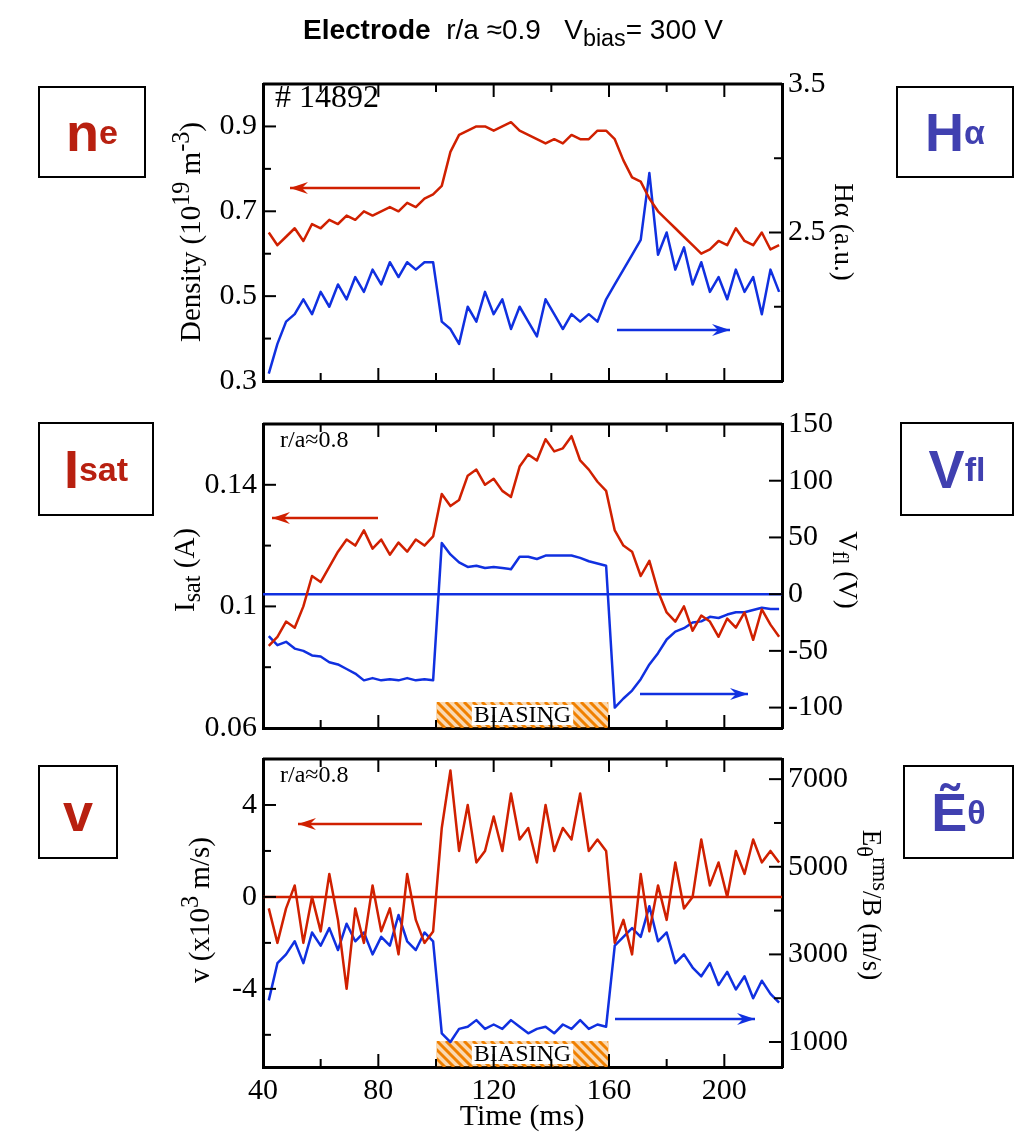 This screenshot has height=1143, width=1026. Describe the element at coordinates (249, 802) in the screenshot. I see `y-tick-label: 4` at that location.